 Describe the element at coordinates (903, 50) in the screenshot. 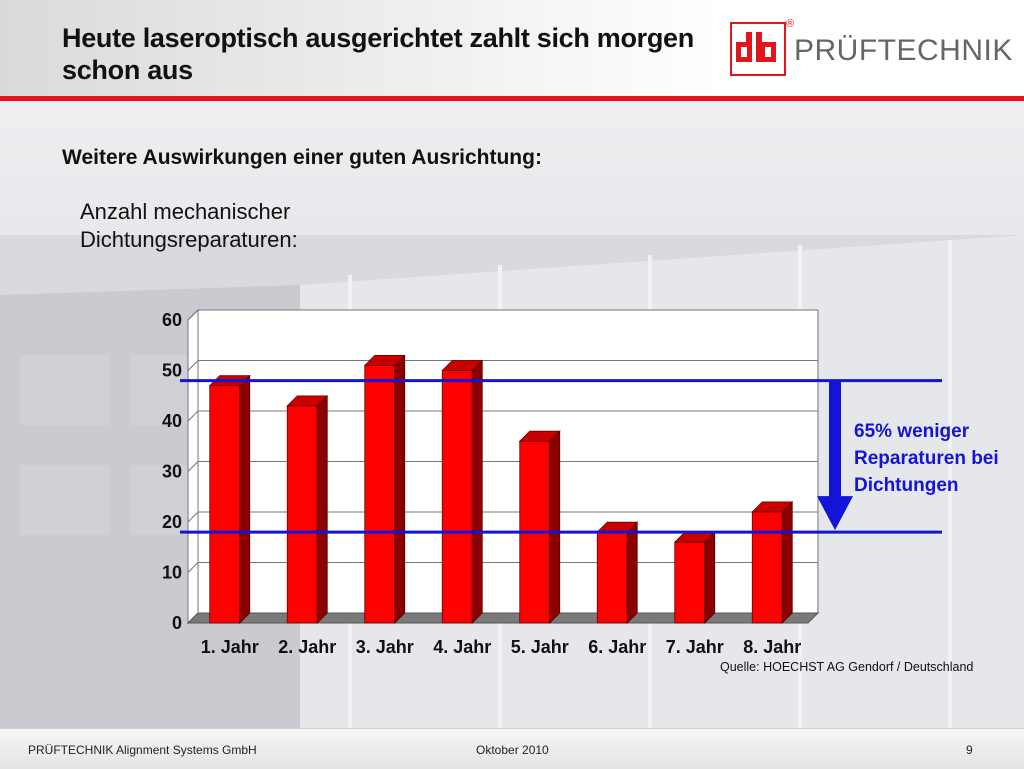

I see `brand-name: PRÜFTECHNIK` at that location.